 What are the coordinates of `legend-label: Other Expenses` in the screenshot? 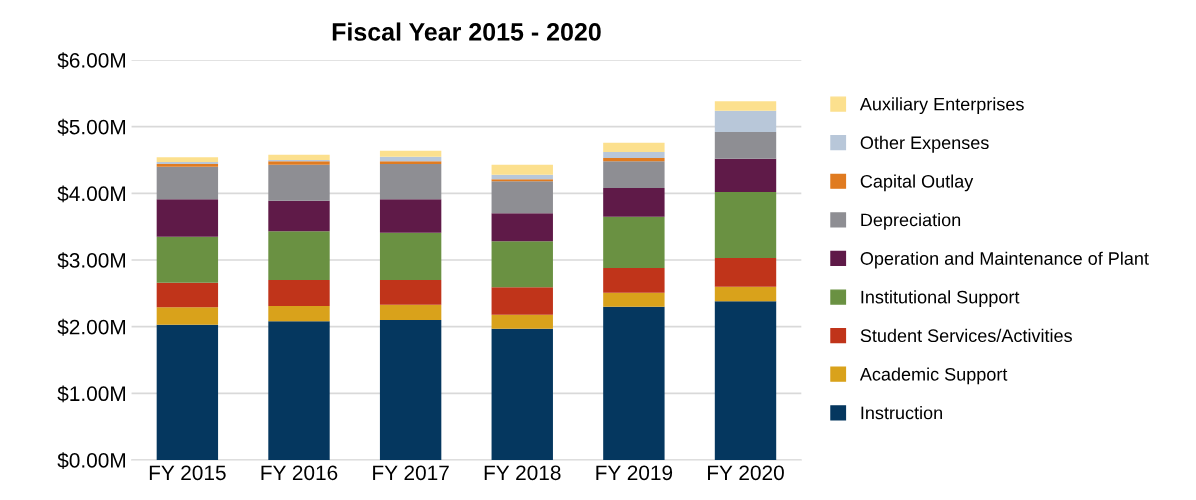 It's located at (924, 144).